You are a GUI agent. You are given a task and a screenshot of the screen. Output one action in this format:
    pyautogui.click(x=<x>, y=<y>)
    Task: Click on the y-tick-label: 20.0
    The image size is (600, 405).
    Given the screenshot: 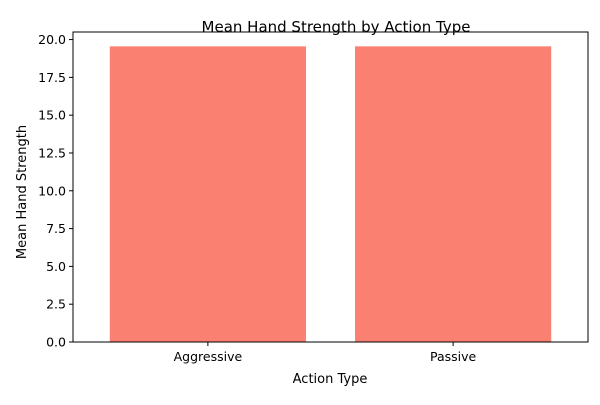 What is the action you would take?
    pyautogui.click(x=52, y=39)
    